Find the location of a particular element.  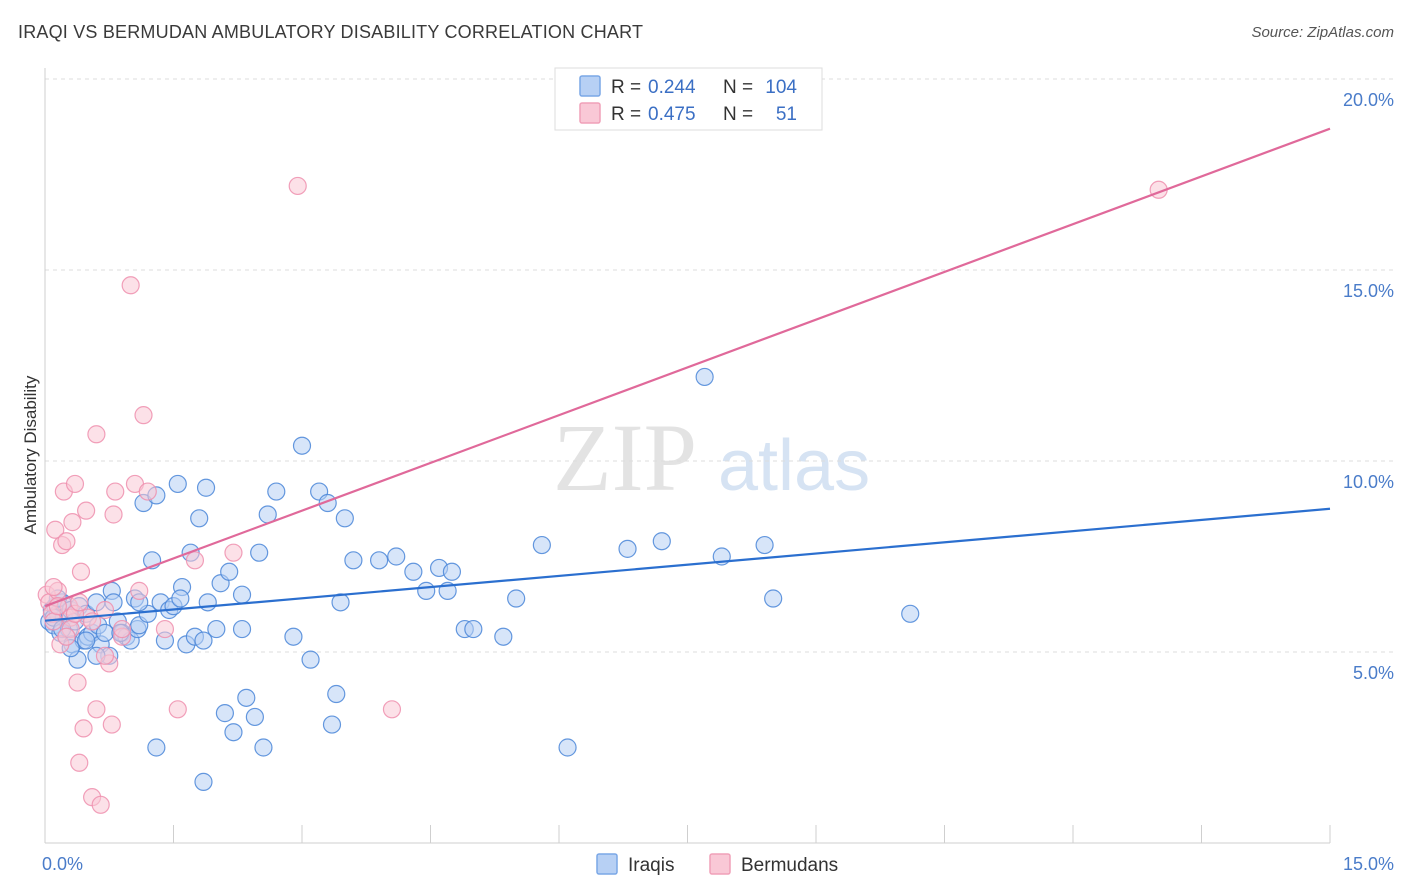

legend-n-value-iraqis: 104 is located at coordinates (781, 87).